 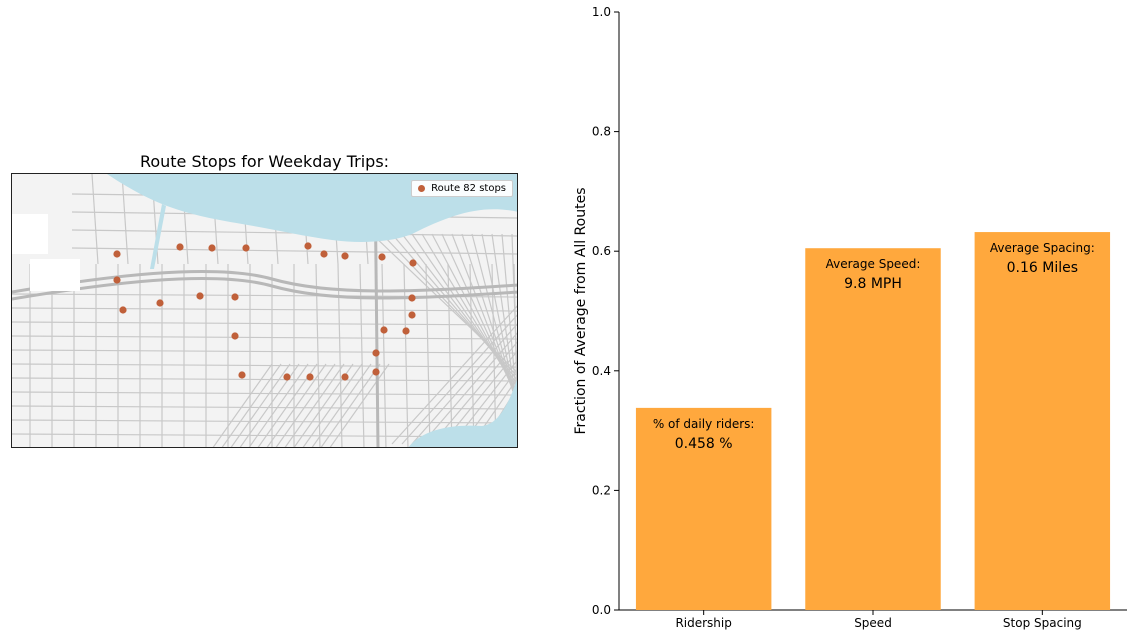 What do you see at coordinates (601, 490) in the screenshot?
I see `y-tick-label: 0.2` at bounding box center [601, 490].